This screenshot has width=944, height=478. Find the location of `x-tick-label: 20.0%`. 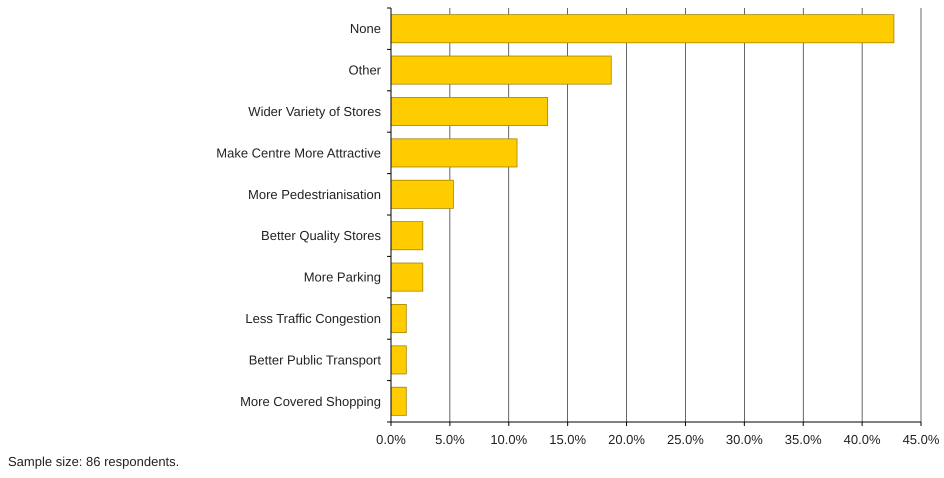

x-tick-label: 20.0% is located at coordinates (627, 439).